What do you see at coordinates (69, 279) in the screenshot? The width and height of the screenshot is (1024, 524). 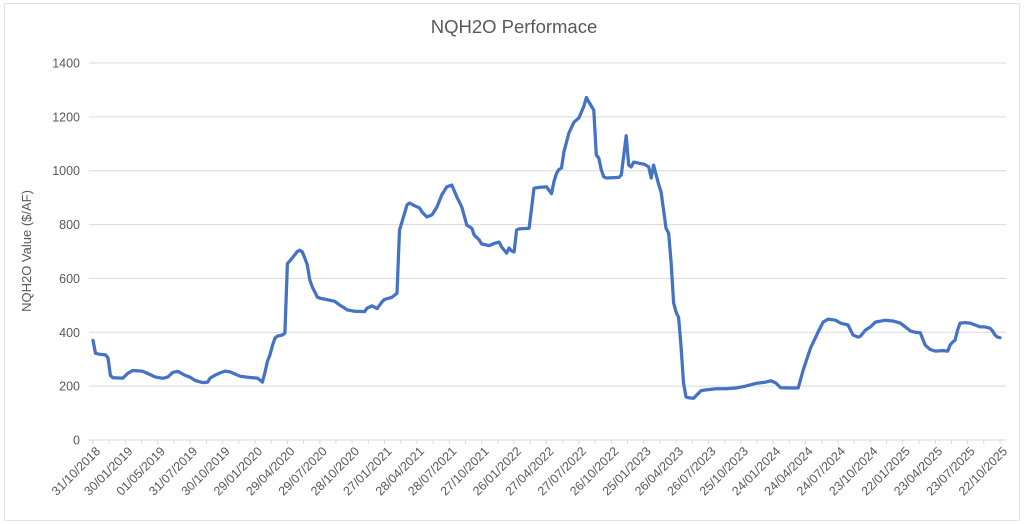 I see `y-tick-label: 600` at bounding box center [69, 279].